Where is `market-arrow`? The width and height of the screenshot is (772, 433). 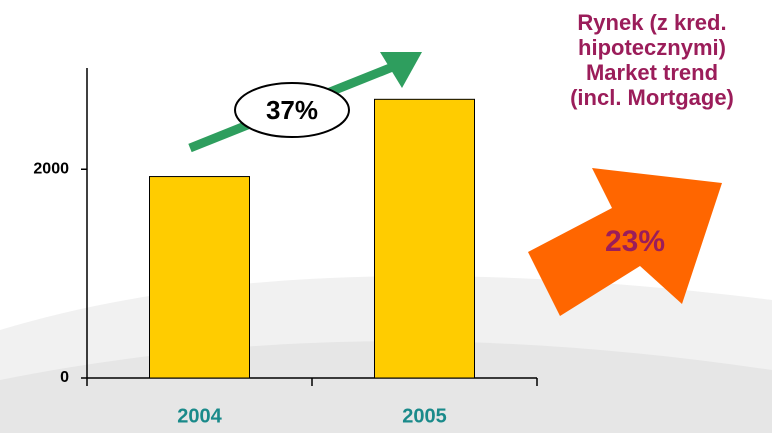
market-arrow is located at coordinates (625, 242).